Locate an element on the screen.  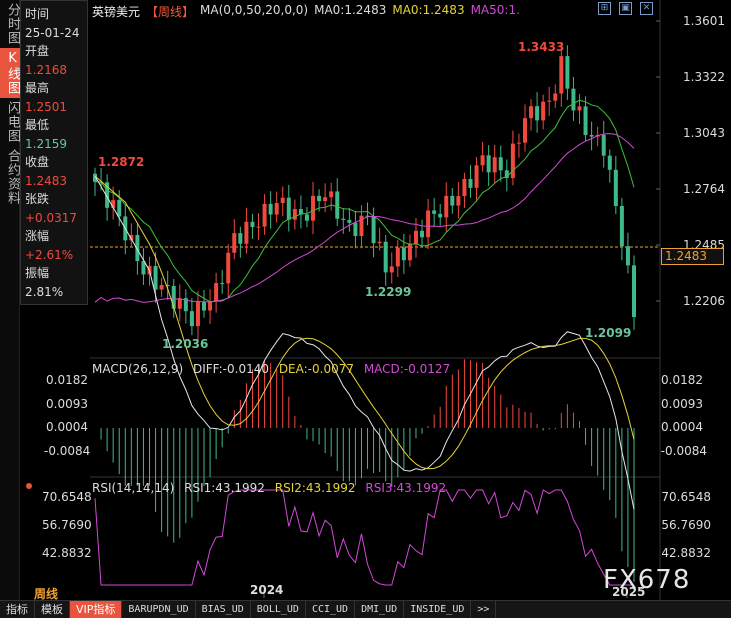
dmi-tab: DMI_UD is located at coordinates (380, 609).